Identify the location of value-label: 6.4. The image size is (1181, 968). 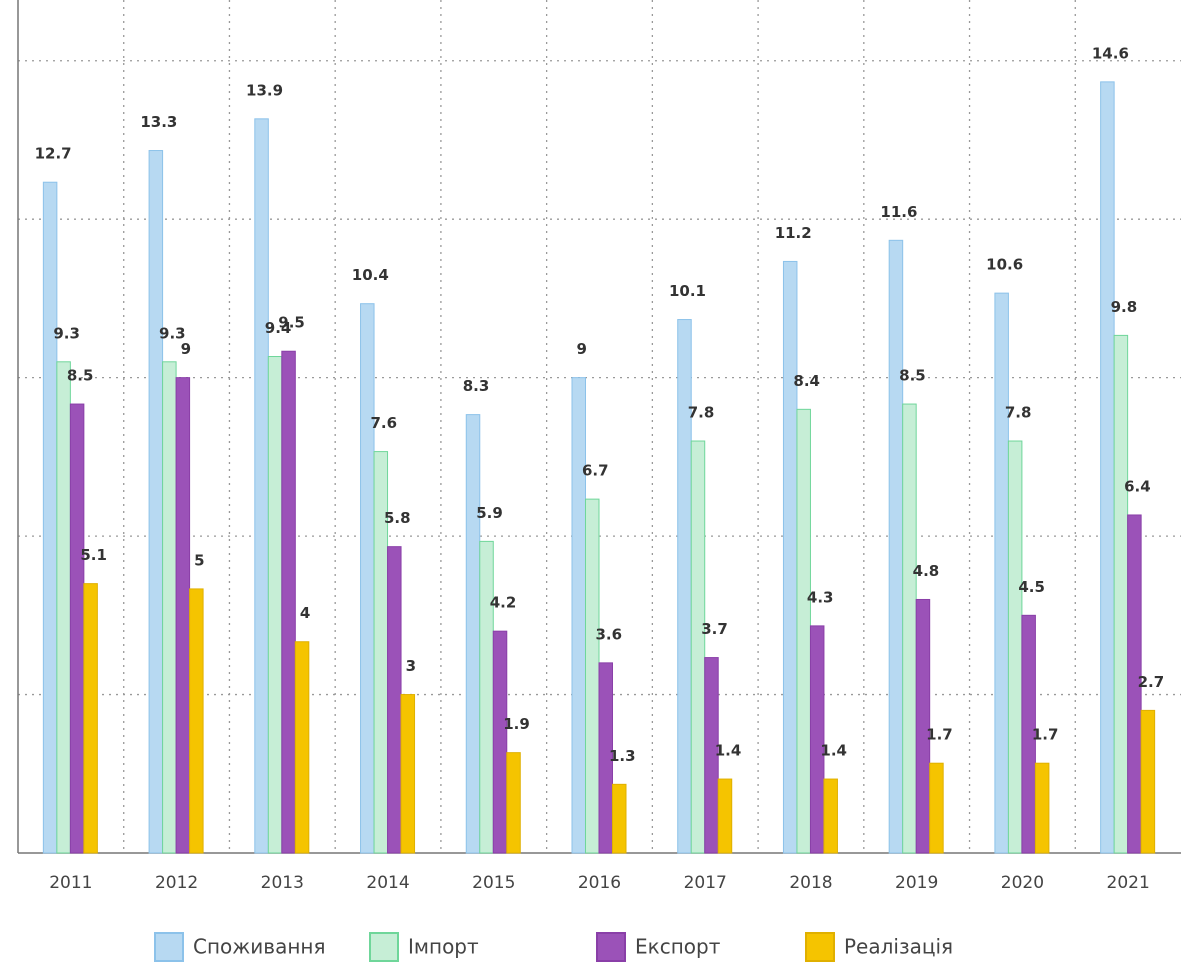
(1137, 486).